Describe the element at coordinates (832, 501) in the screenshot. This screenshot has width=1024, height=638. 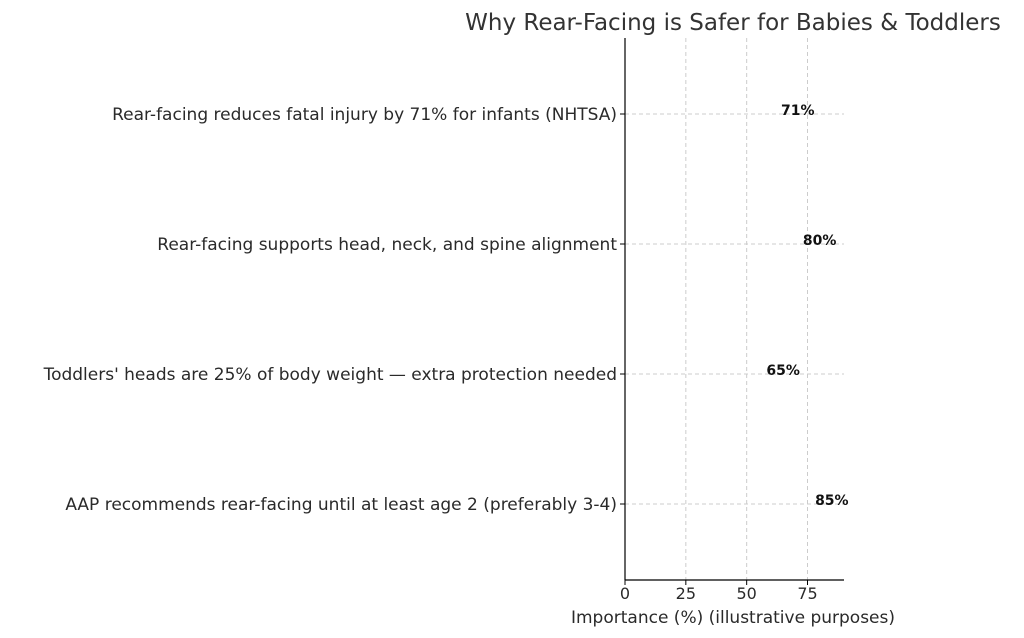
I see `data-label: 85%` at that location.